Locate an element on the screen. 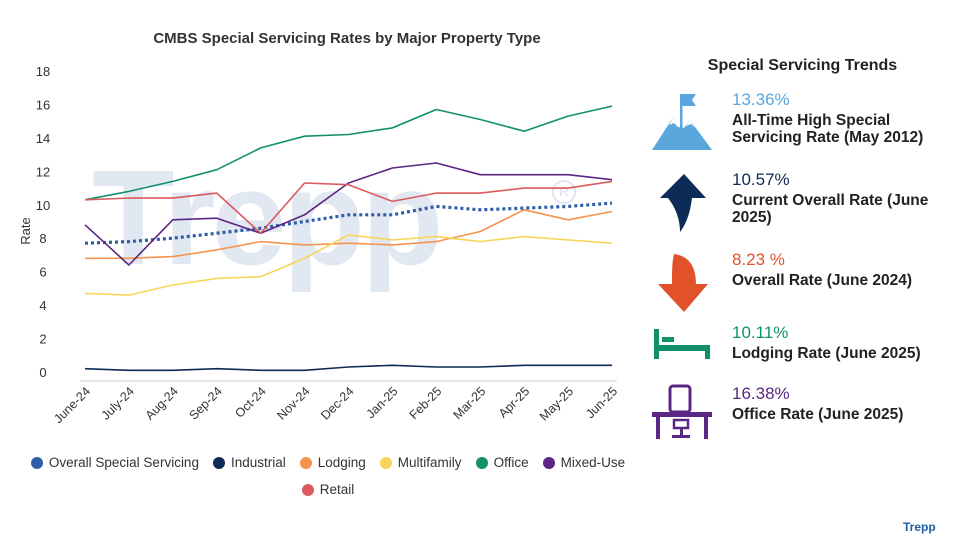 The height and width of the screenshot is (549, 953). series-line-lodging is located at coordinates (349, 234).